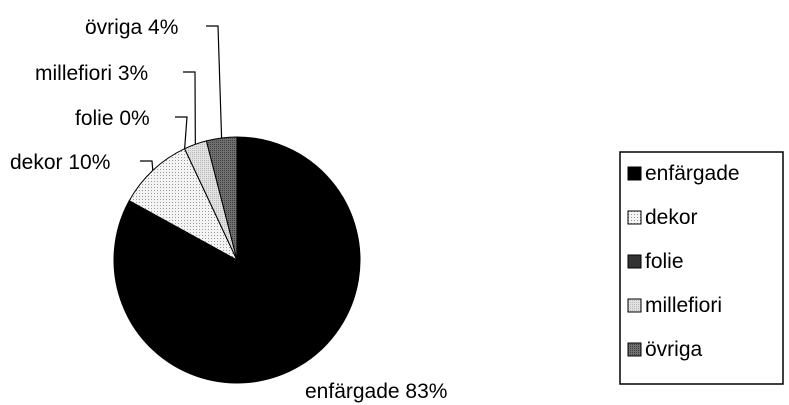 The height and width of the screenshot is (405, 789). I want to click on legend-items: enfärgade dekor folie millefiori övriga, so click(683, 261).